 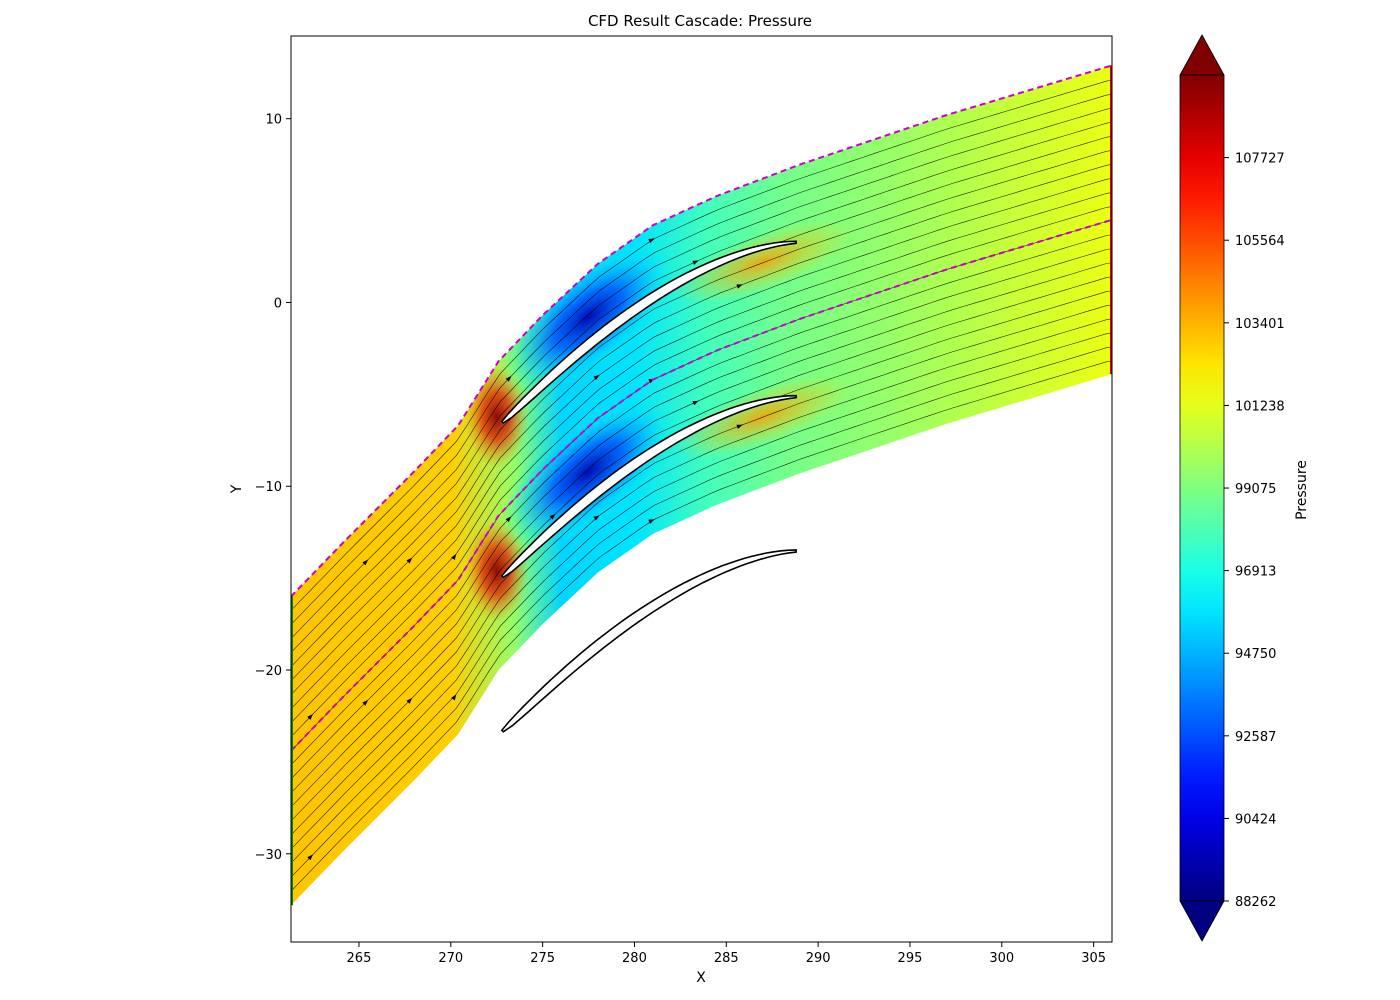 What do you see at coordinates (1093, 958) in the screenshot?
I see `x-tick-label: 305` at bounding box center [1093, 958].